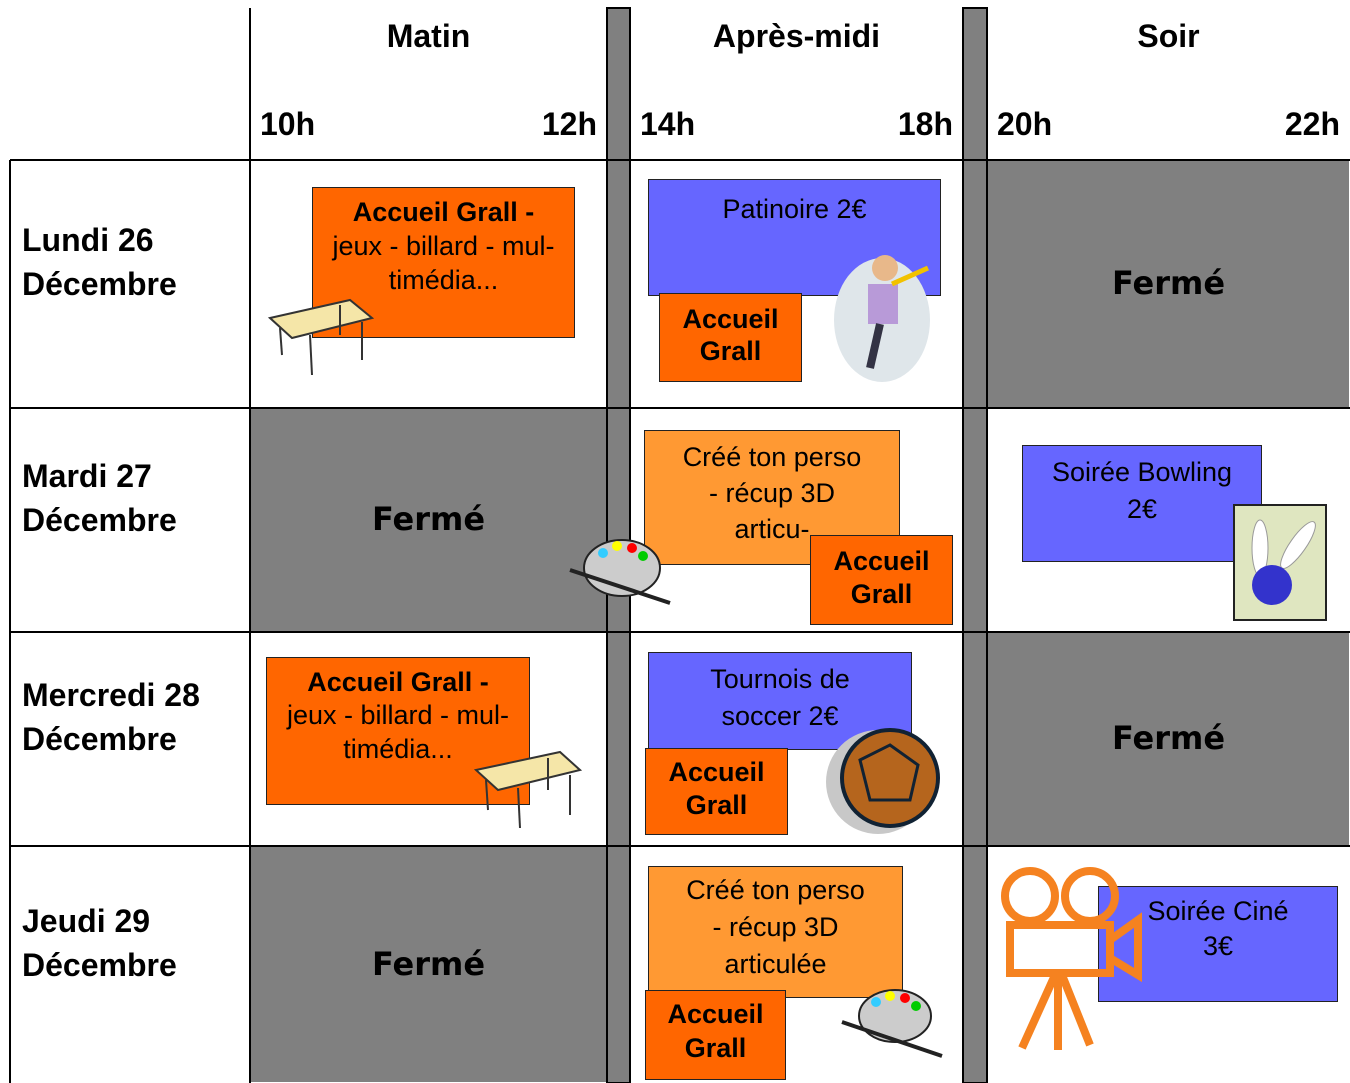  I want to click on start-time: 10h, so click(288, 124).